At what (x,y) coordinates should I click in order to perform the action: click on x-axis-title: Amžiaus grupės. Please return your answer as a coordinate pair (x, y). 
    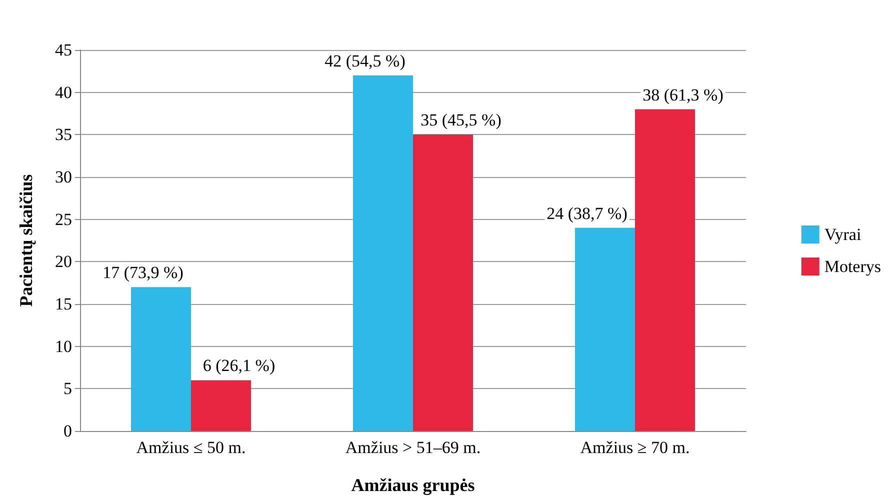
    Looking at the image, I should click on (413, 485).